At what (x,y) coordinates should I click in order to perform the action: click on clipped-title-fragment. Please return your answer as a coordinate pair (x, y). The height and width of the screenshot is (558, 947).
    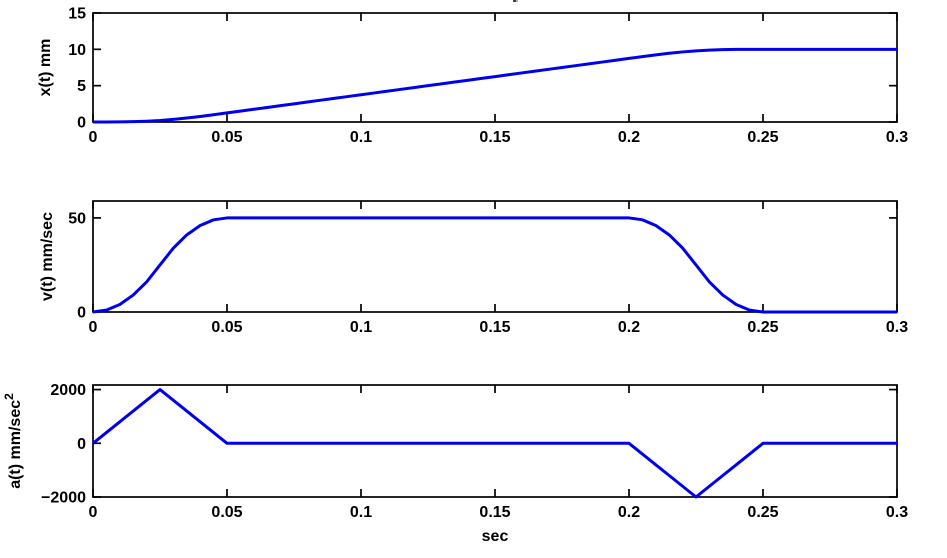
    Looking at the image, I should click on (515, 1).